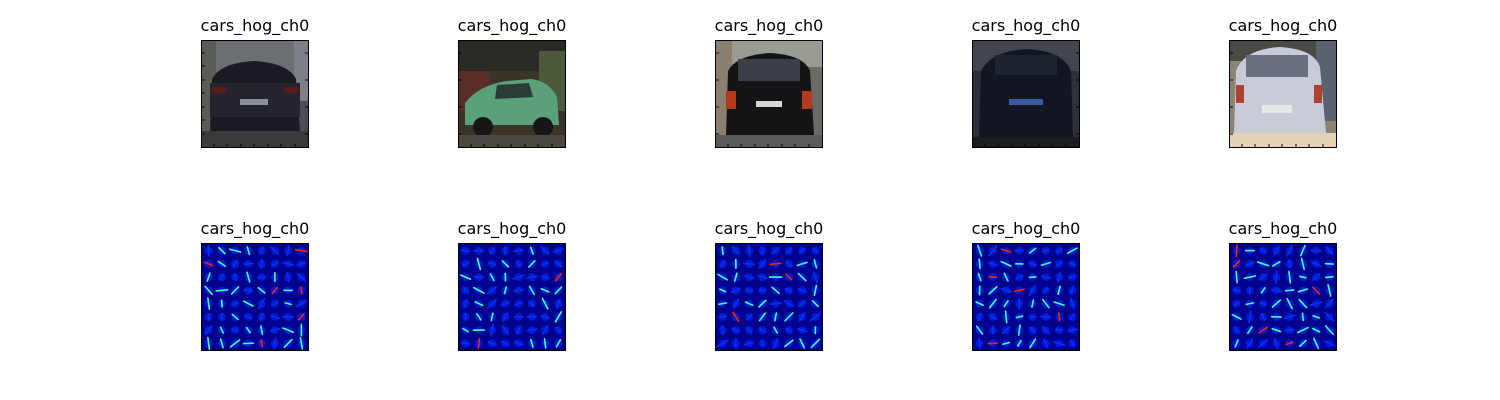 This screenshot has width=1500, height=400. I want to click on photo-panel-5: cars_hog_ch0, so click(1283, 82).